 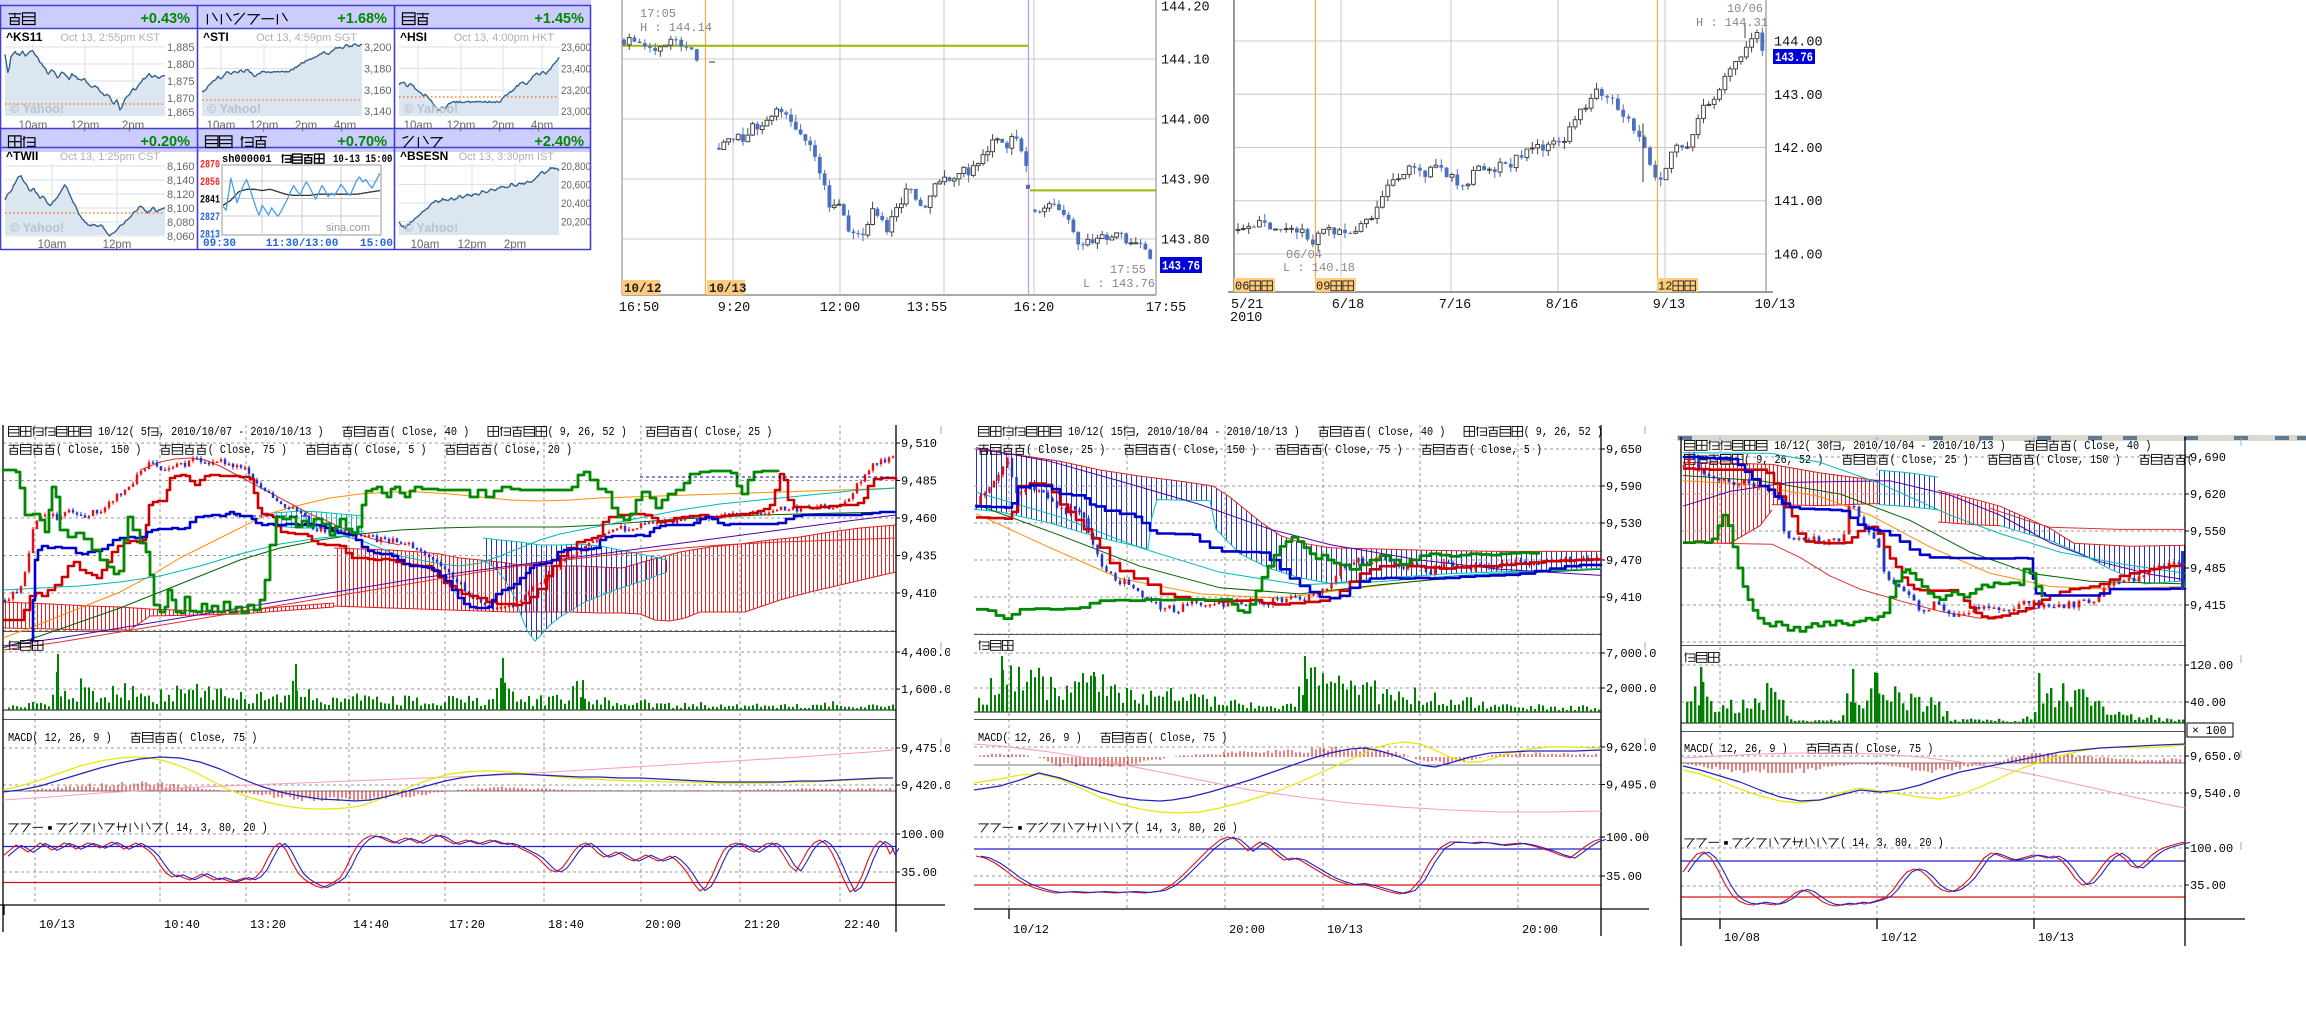 I want to click on svg-text: MACD( 12, 26, 9 ), so click(x=1039, y=738).